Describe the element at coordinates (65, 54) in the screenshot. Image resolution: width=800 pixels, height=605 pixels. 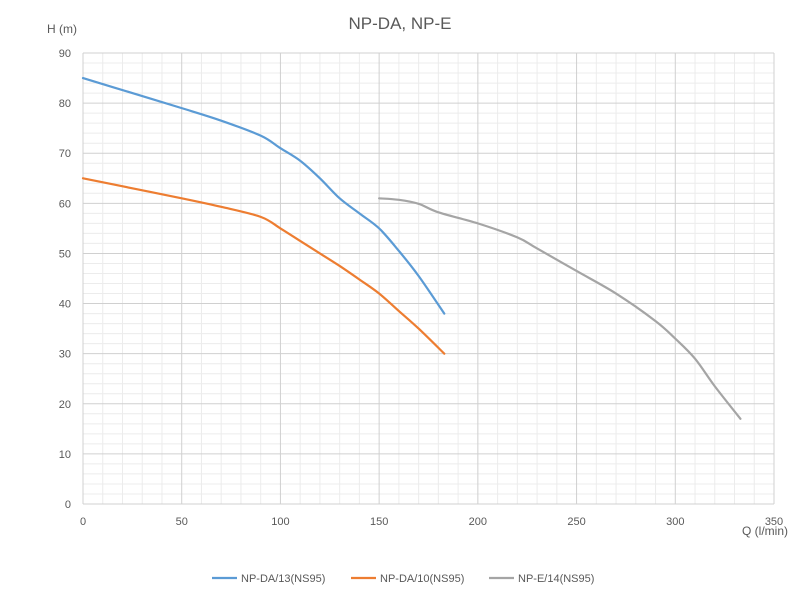
I see `y-tick-label: 90` at that location.